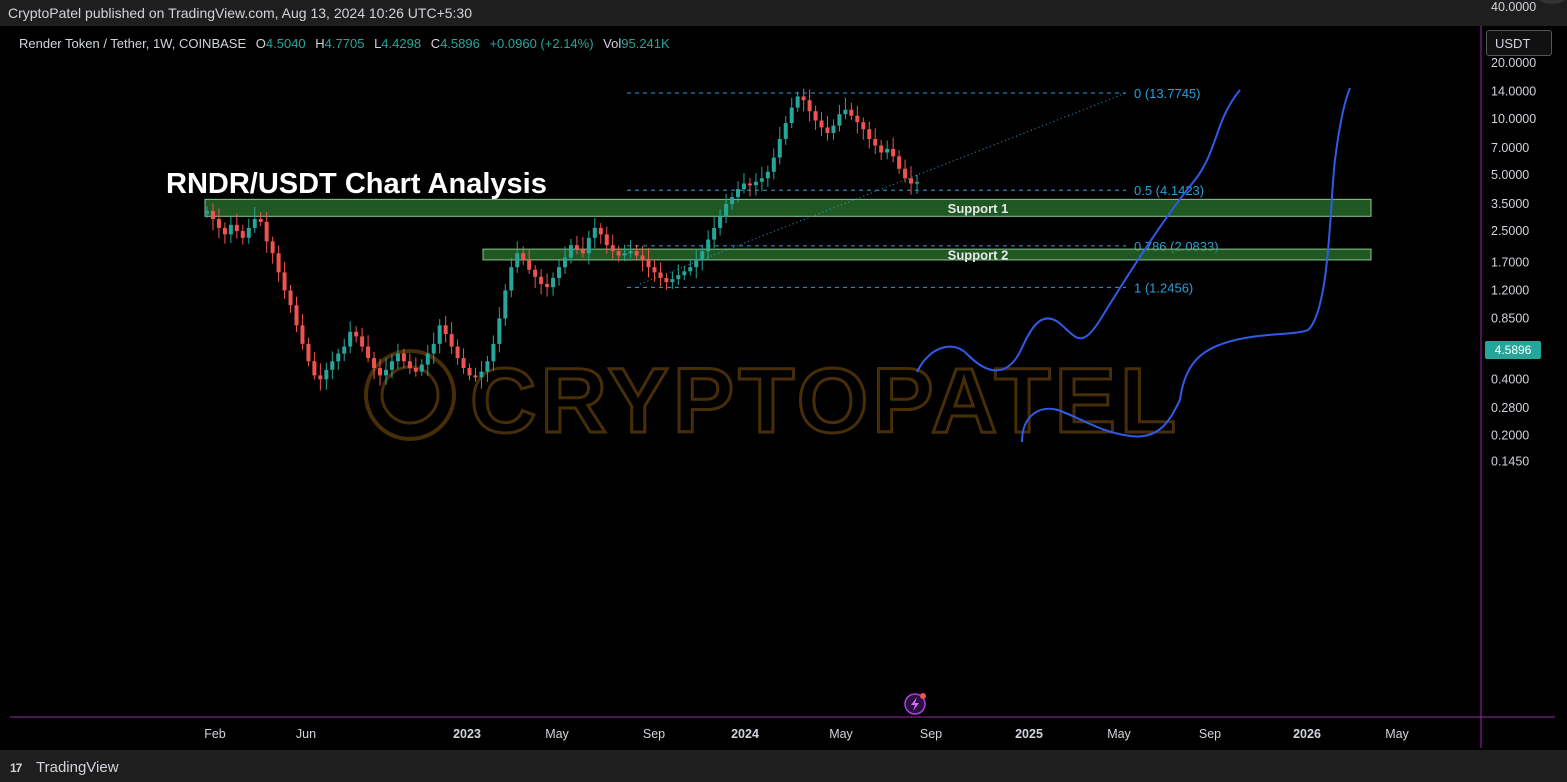 This screenshot has width=1567, height=782. Describe the element at coordinates (923, 696) in the screenshot. I see `event-dot-icon` at that location.